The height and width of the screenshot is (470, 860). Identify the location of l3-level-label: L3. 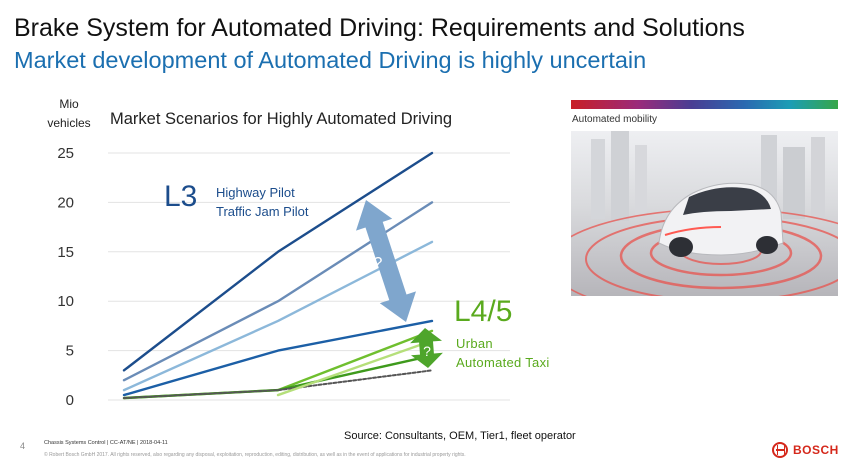
(181, 196).